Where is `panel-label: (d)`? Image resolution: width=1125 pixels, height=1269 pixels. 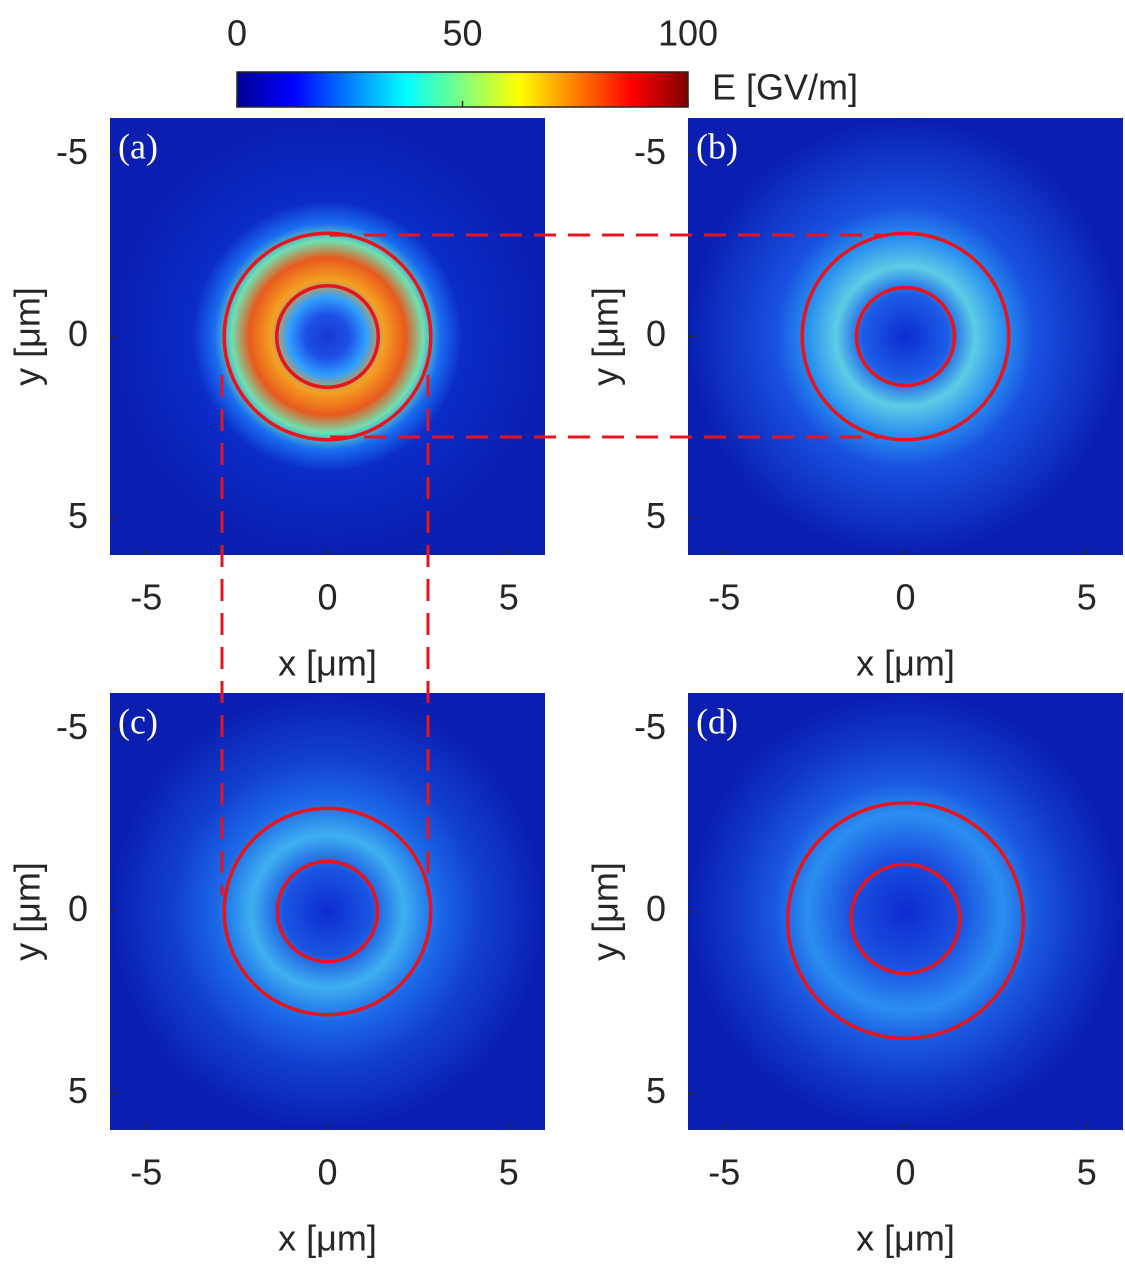 panel-label: (d) is located at coordinates (717, 721).